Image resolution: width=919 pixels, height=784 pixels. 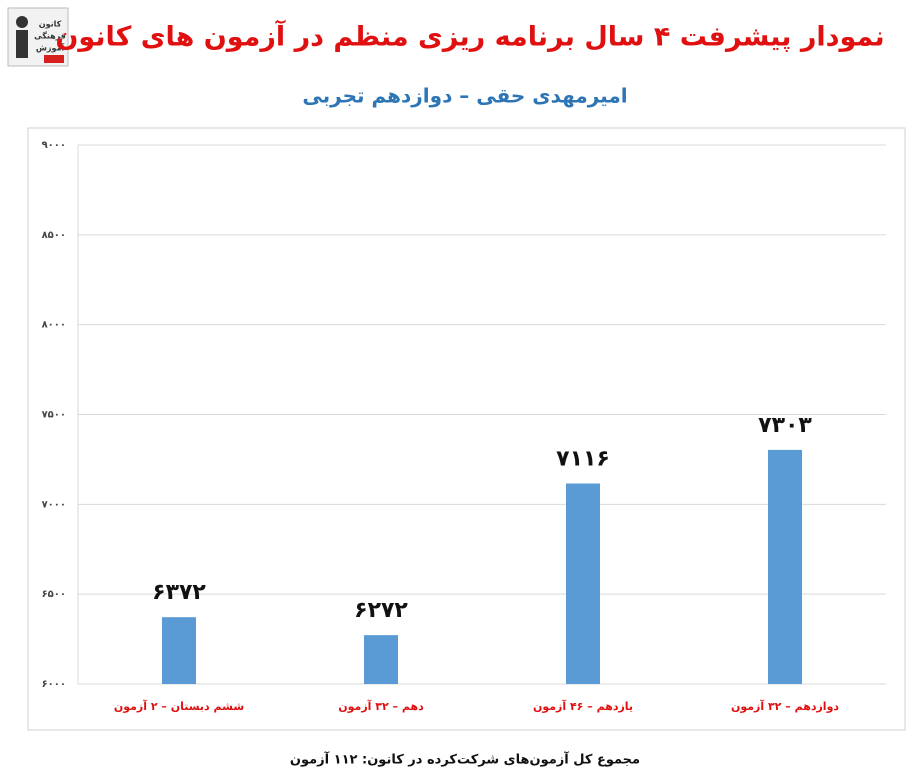 I want to click on logo-text: فرهنگی, so click(x=50, y=36).